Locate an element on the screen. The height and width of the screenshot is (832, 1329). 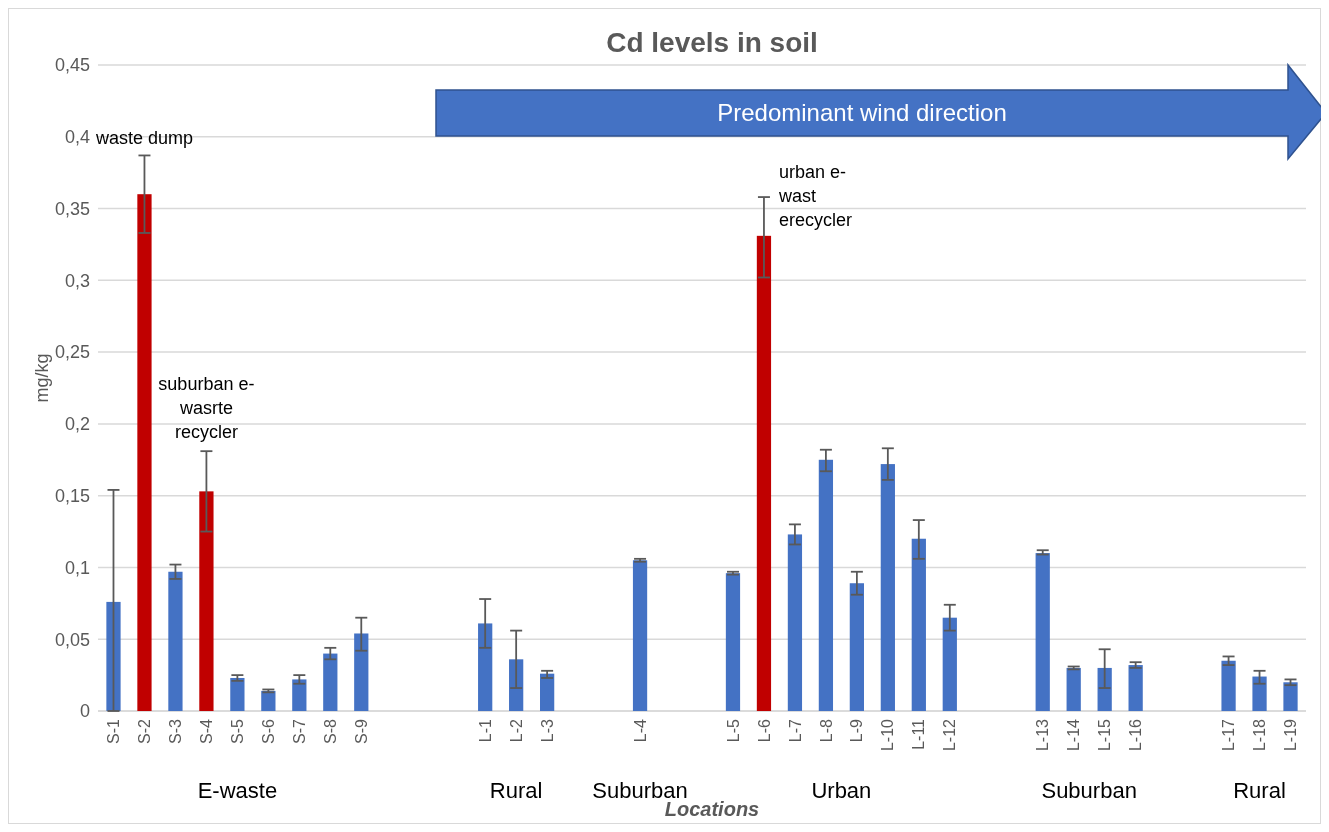
x-tick-label: S-3 is located at coordinates (176, 731).